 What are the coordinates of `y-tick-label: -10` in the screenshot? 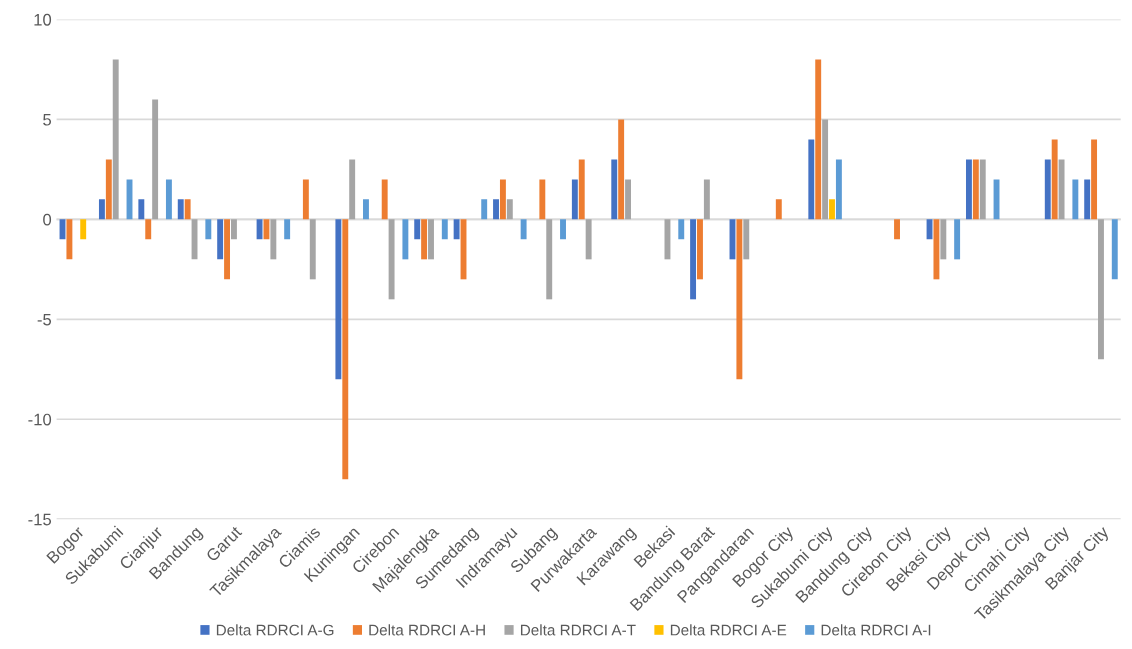 It's located at (40, 419).